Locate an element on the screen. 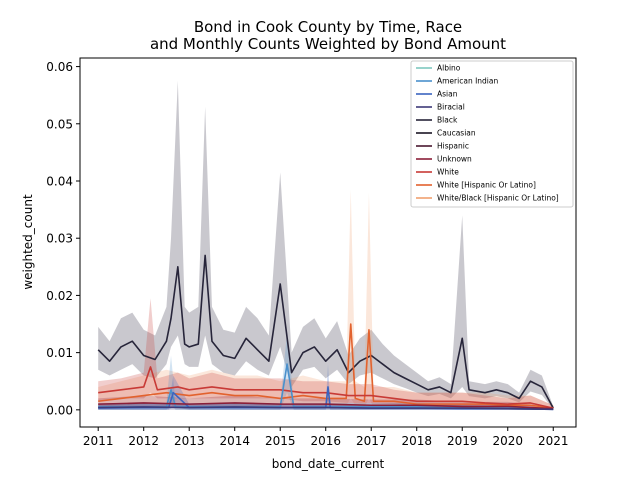 The height and width of the screenshot is (480, 640). y-tick-label: 0.04 is located at coordinates (59, 182).